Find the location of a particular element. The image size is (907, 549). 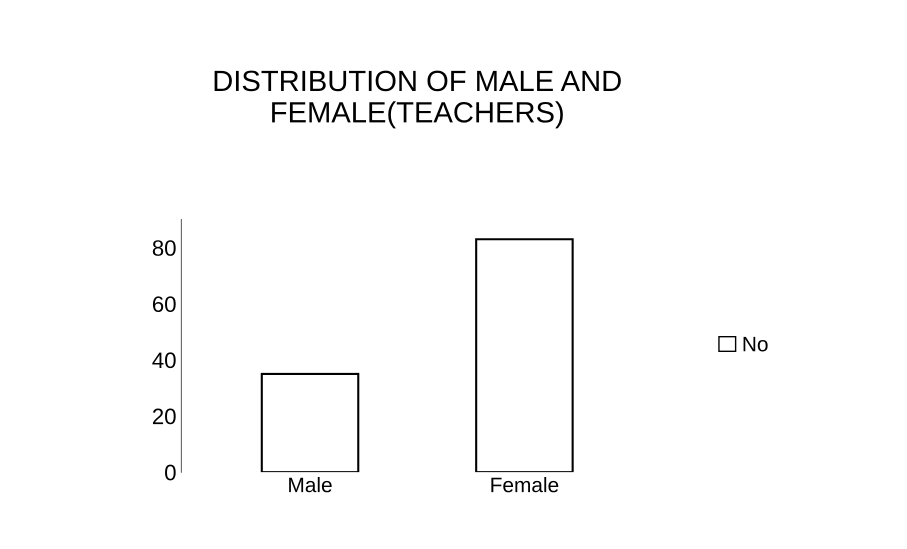

x-tick-label: Male is located at coordinates (310, 484).